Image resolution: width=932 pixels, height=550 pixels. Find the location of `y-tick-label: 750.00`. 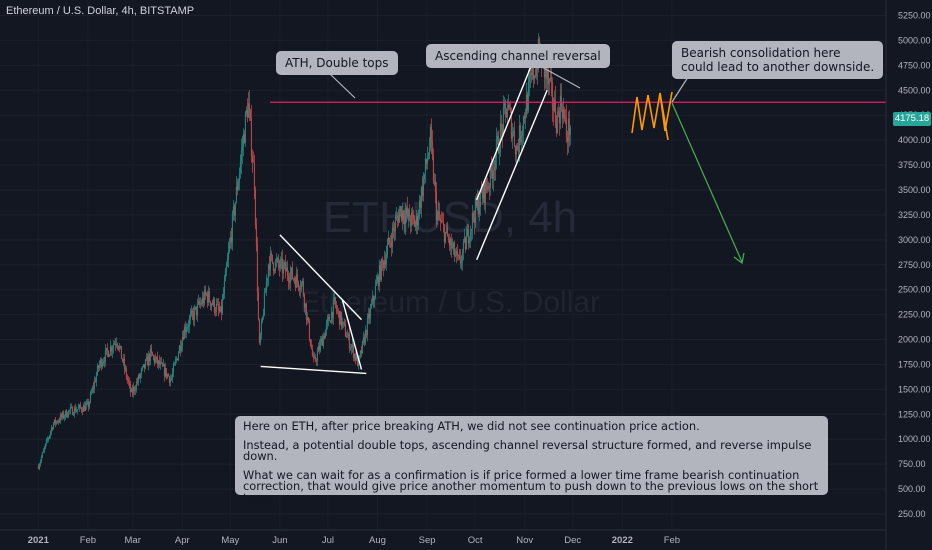

y-tick-label: 750.00 is located at coordinates (912, 464).